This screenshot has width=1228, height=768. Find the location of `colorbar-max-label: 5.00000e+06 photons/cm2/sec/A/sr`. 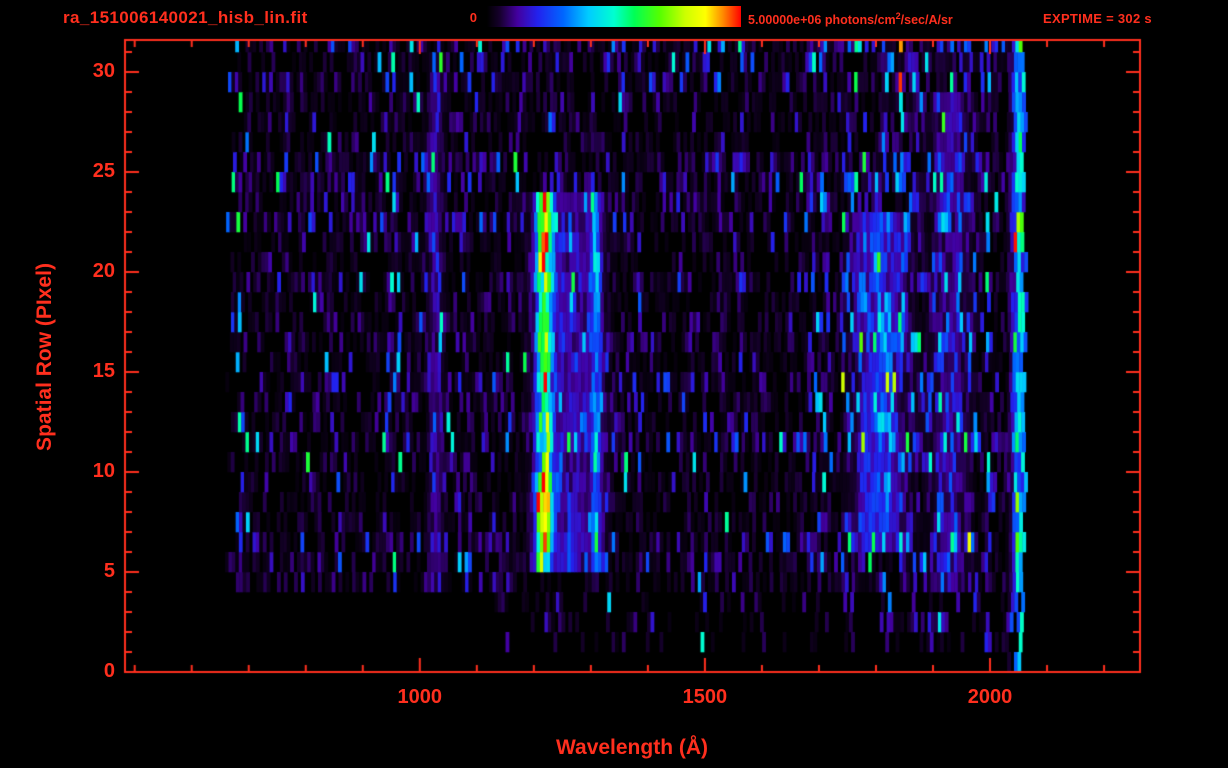

colorbar-max-label: 5.00000e+06 photons/cm2/sec/A/sr is located at coordinates (850, 19).